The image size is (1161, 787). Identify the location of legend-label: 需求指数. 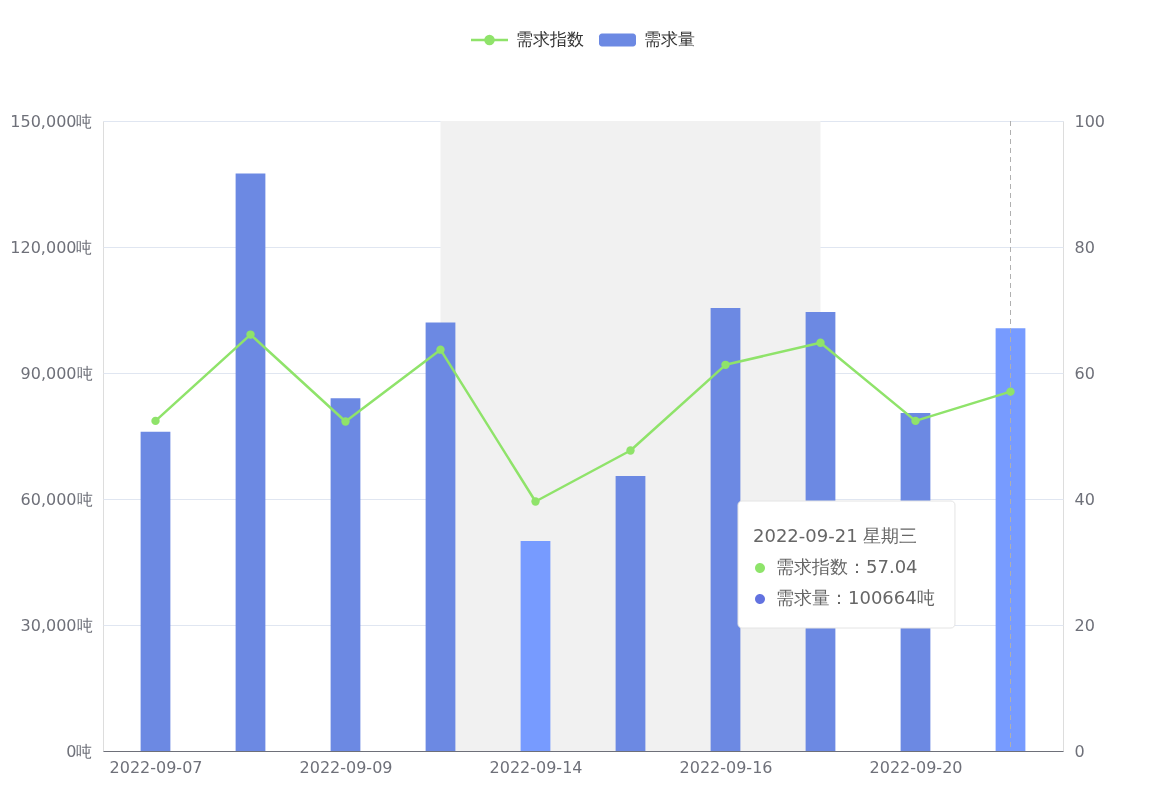
(550, 39).